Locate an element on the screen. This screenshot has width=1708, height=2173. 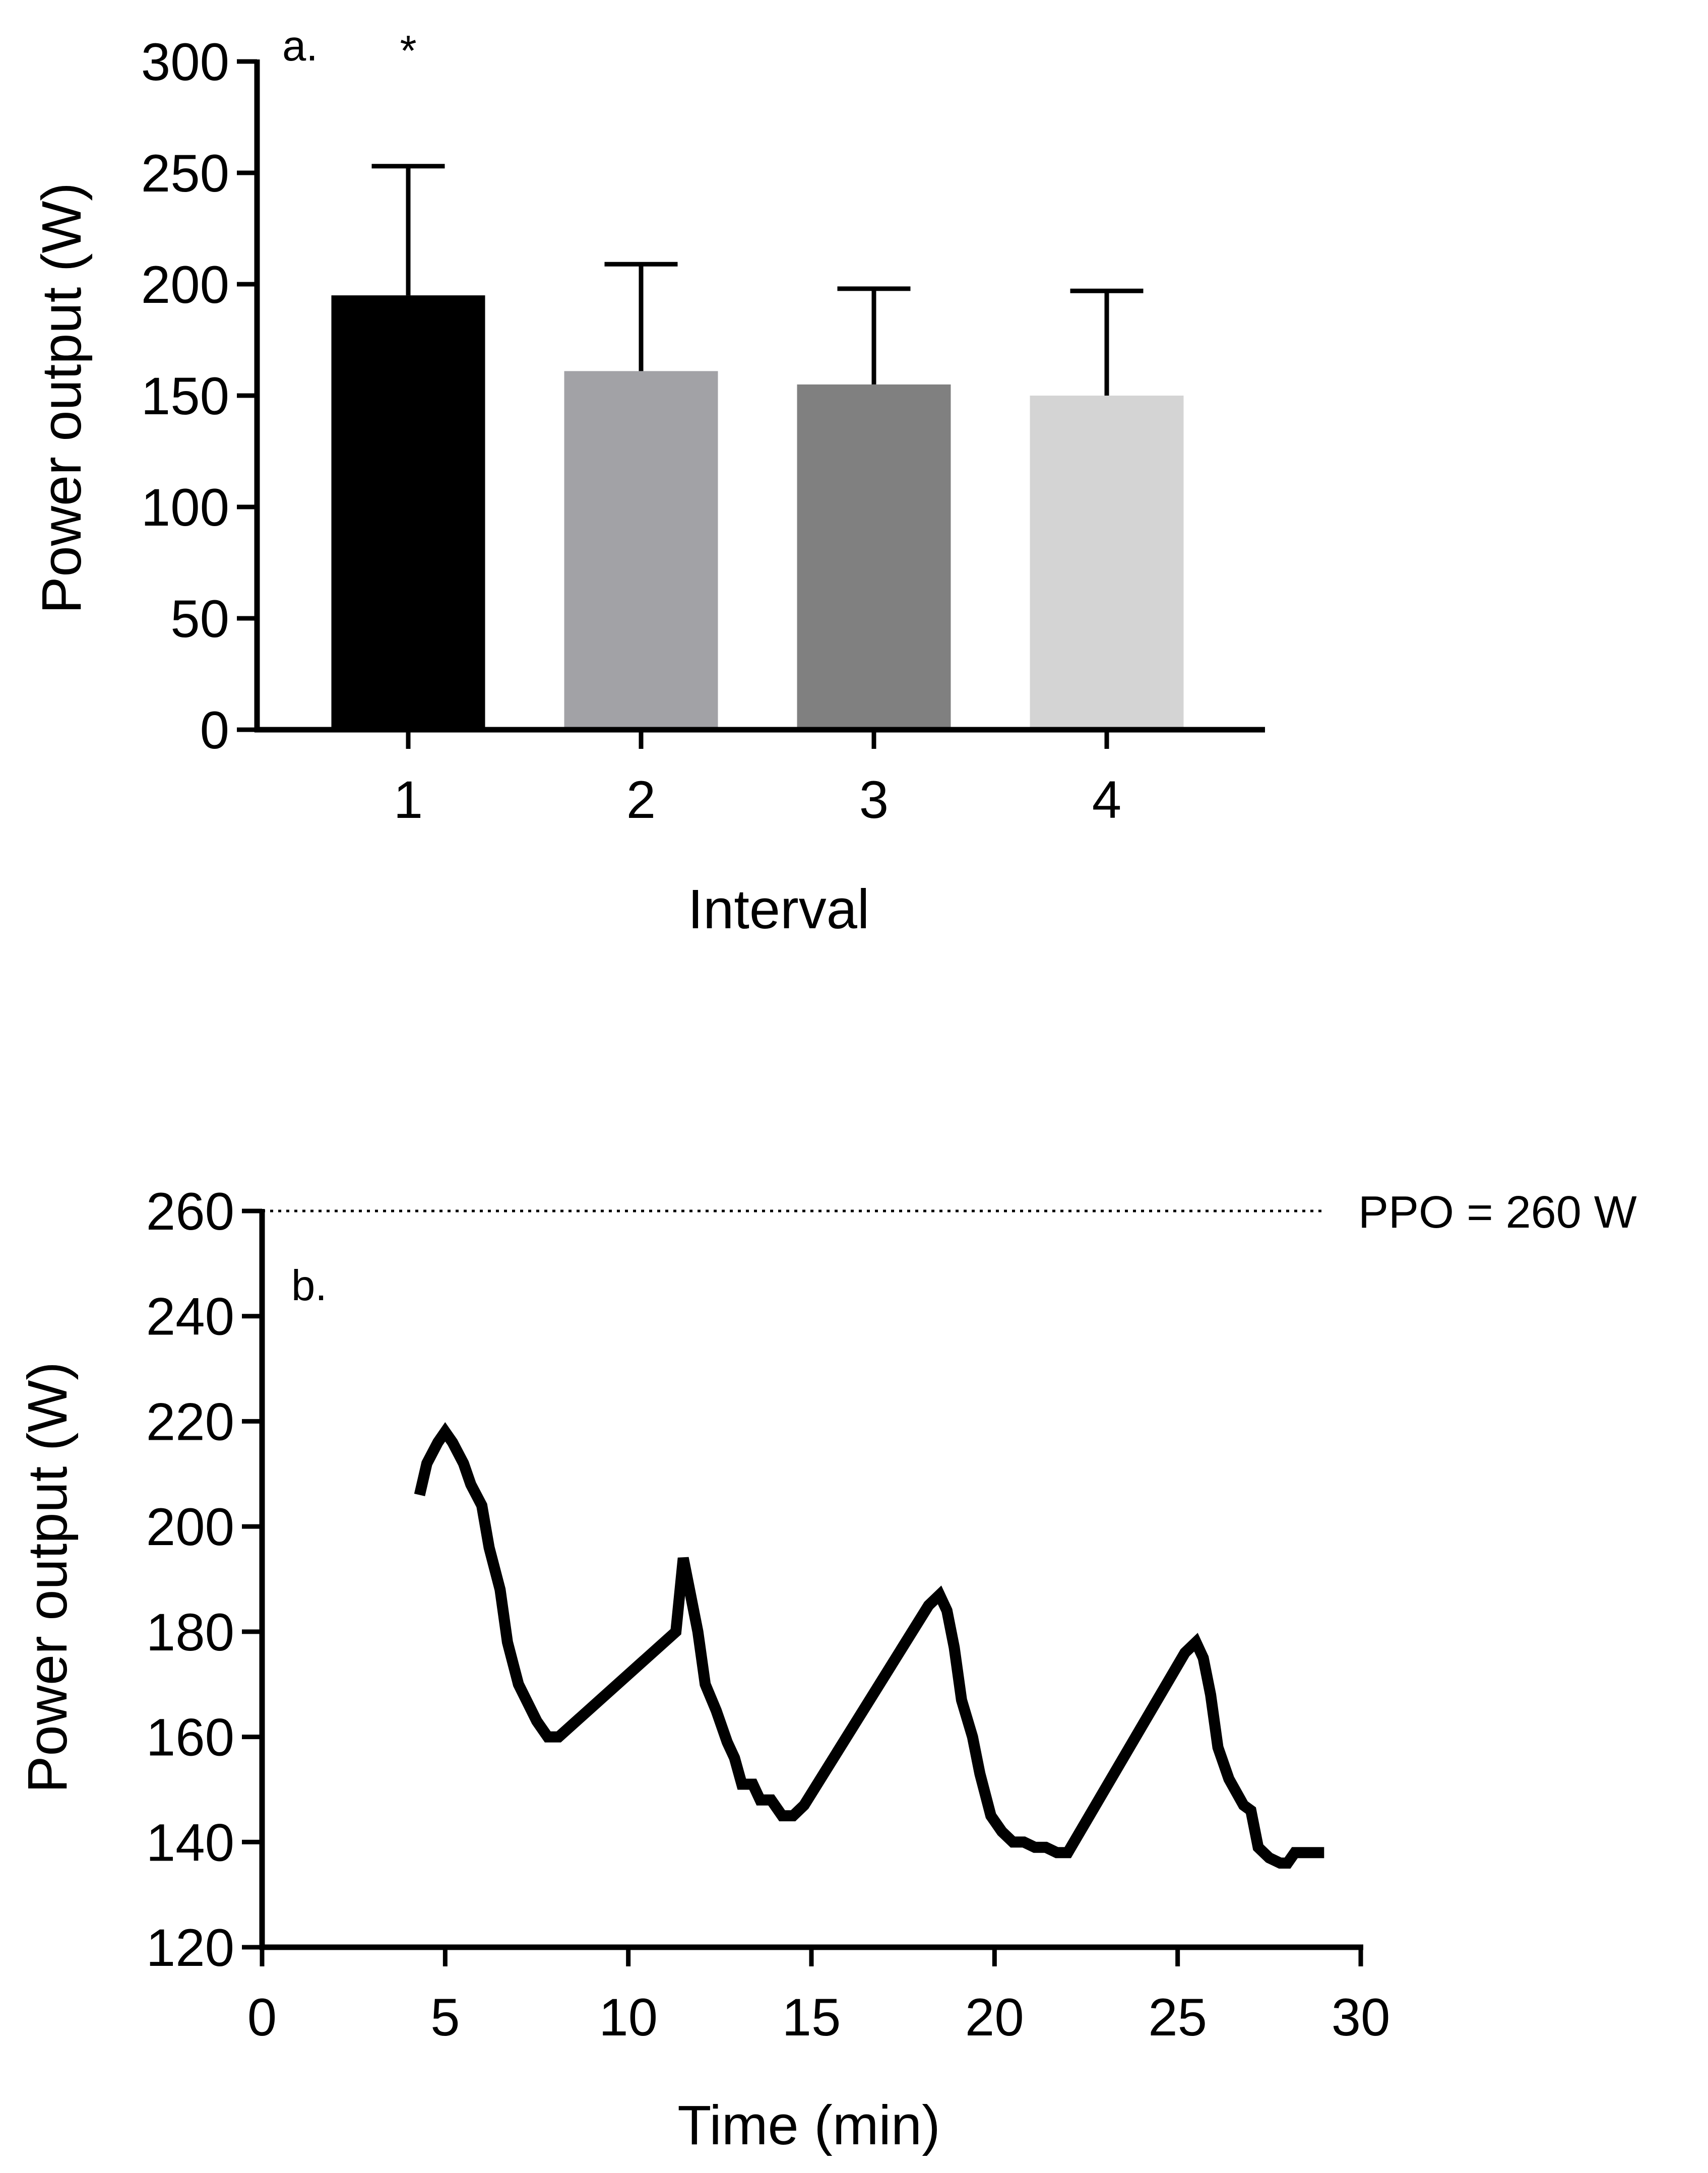
x-tick-label: 15 is located at coordinates (811, 2017).